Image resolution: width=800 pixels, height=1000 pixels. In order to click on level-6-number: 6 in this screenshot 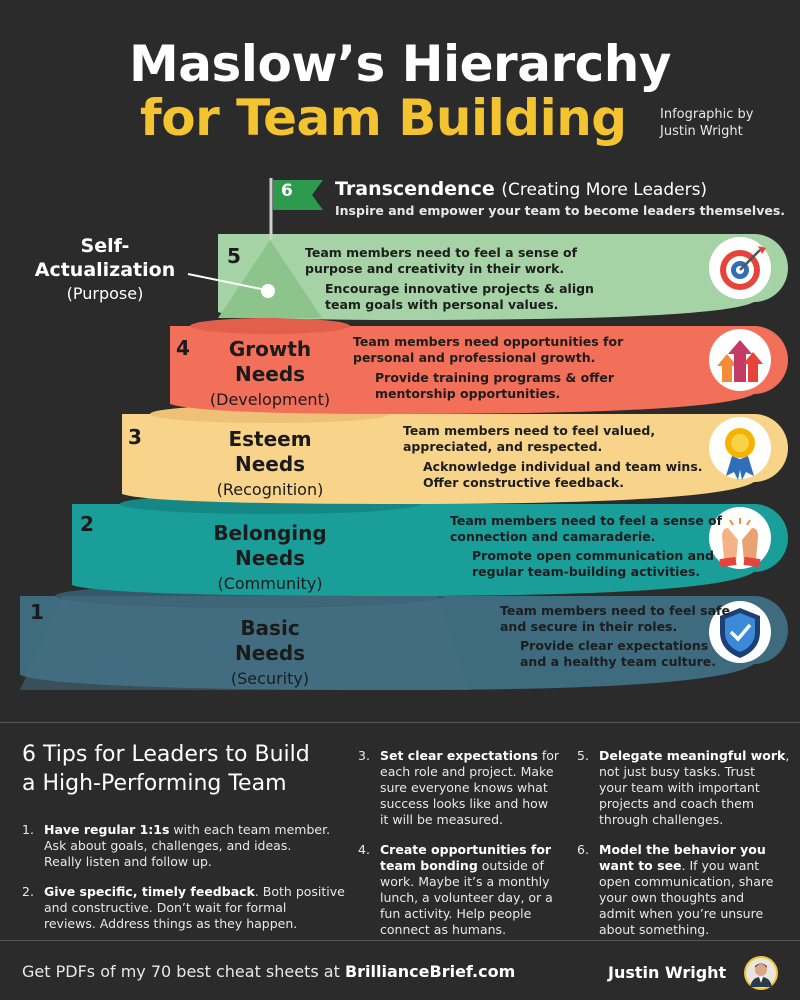, I will do `click(287, 191)`.